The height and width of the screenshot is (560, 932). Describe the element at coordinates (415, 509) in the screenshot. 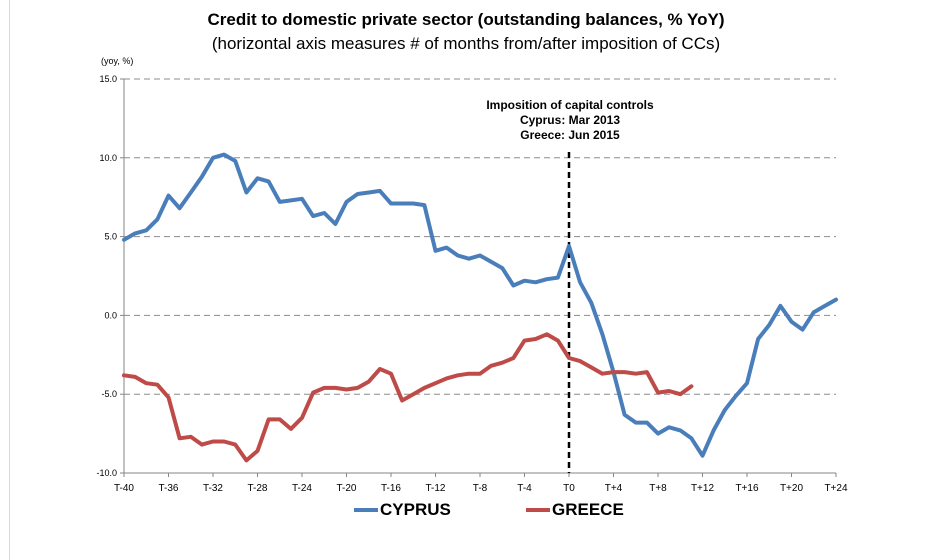

I see `legend-label-cyprus: CYPRUS` at that location.